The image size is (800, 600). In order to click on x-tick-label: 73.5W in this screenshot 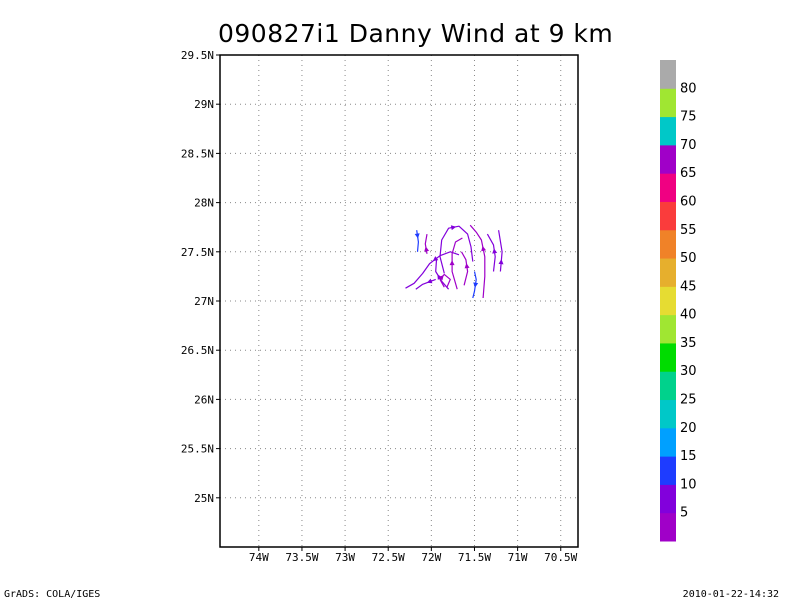, I will do `click(301, 557)`.